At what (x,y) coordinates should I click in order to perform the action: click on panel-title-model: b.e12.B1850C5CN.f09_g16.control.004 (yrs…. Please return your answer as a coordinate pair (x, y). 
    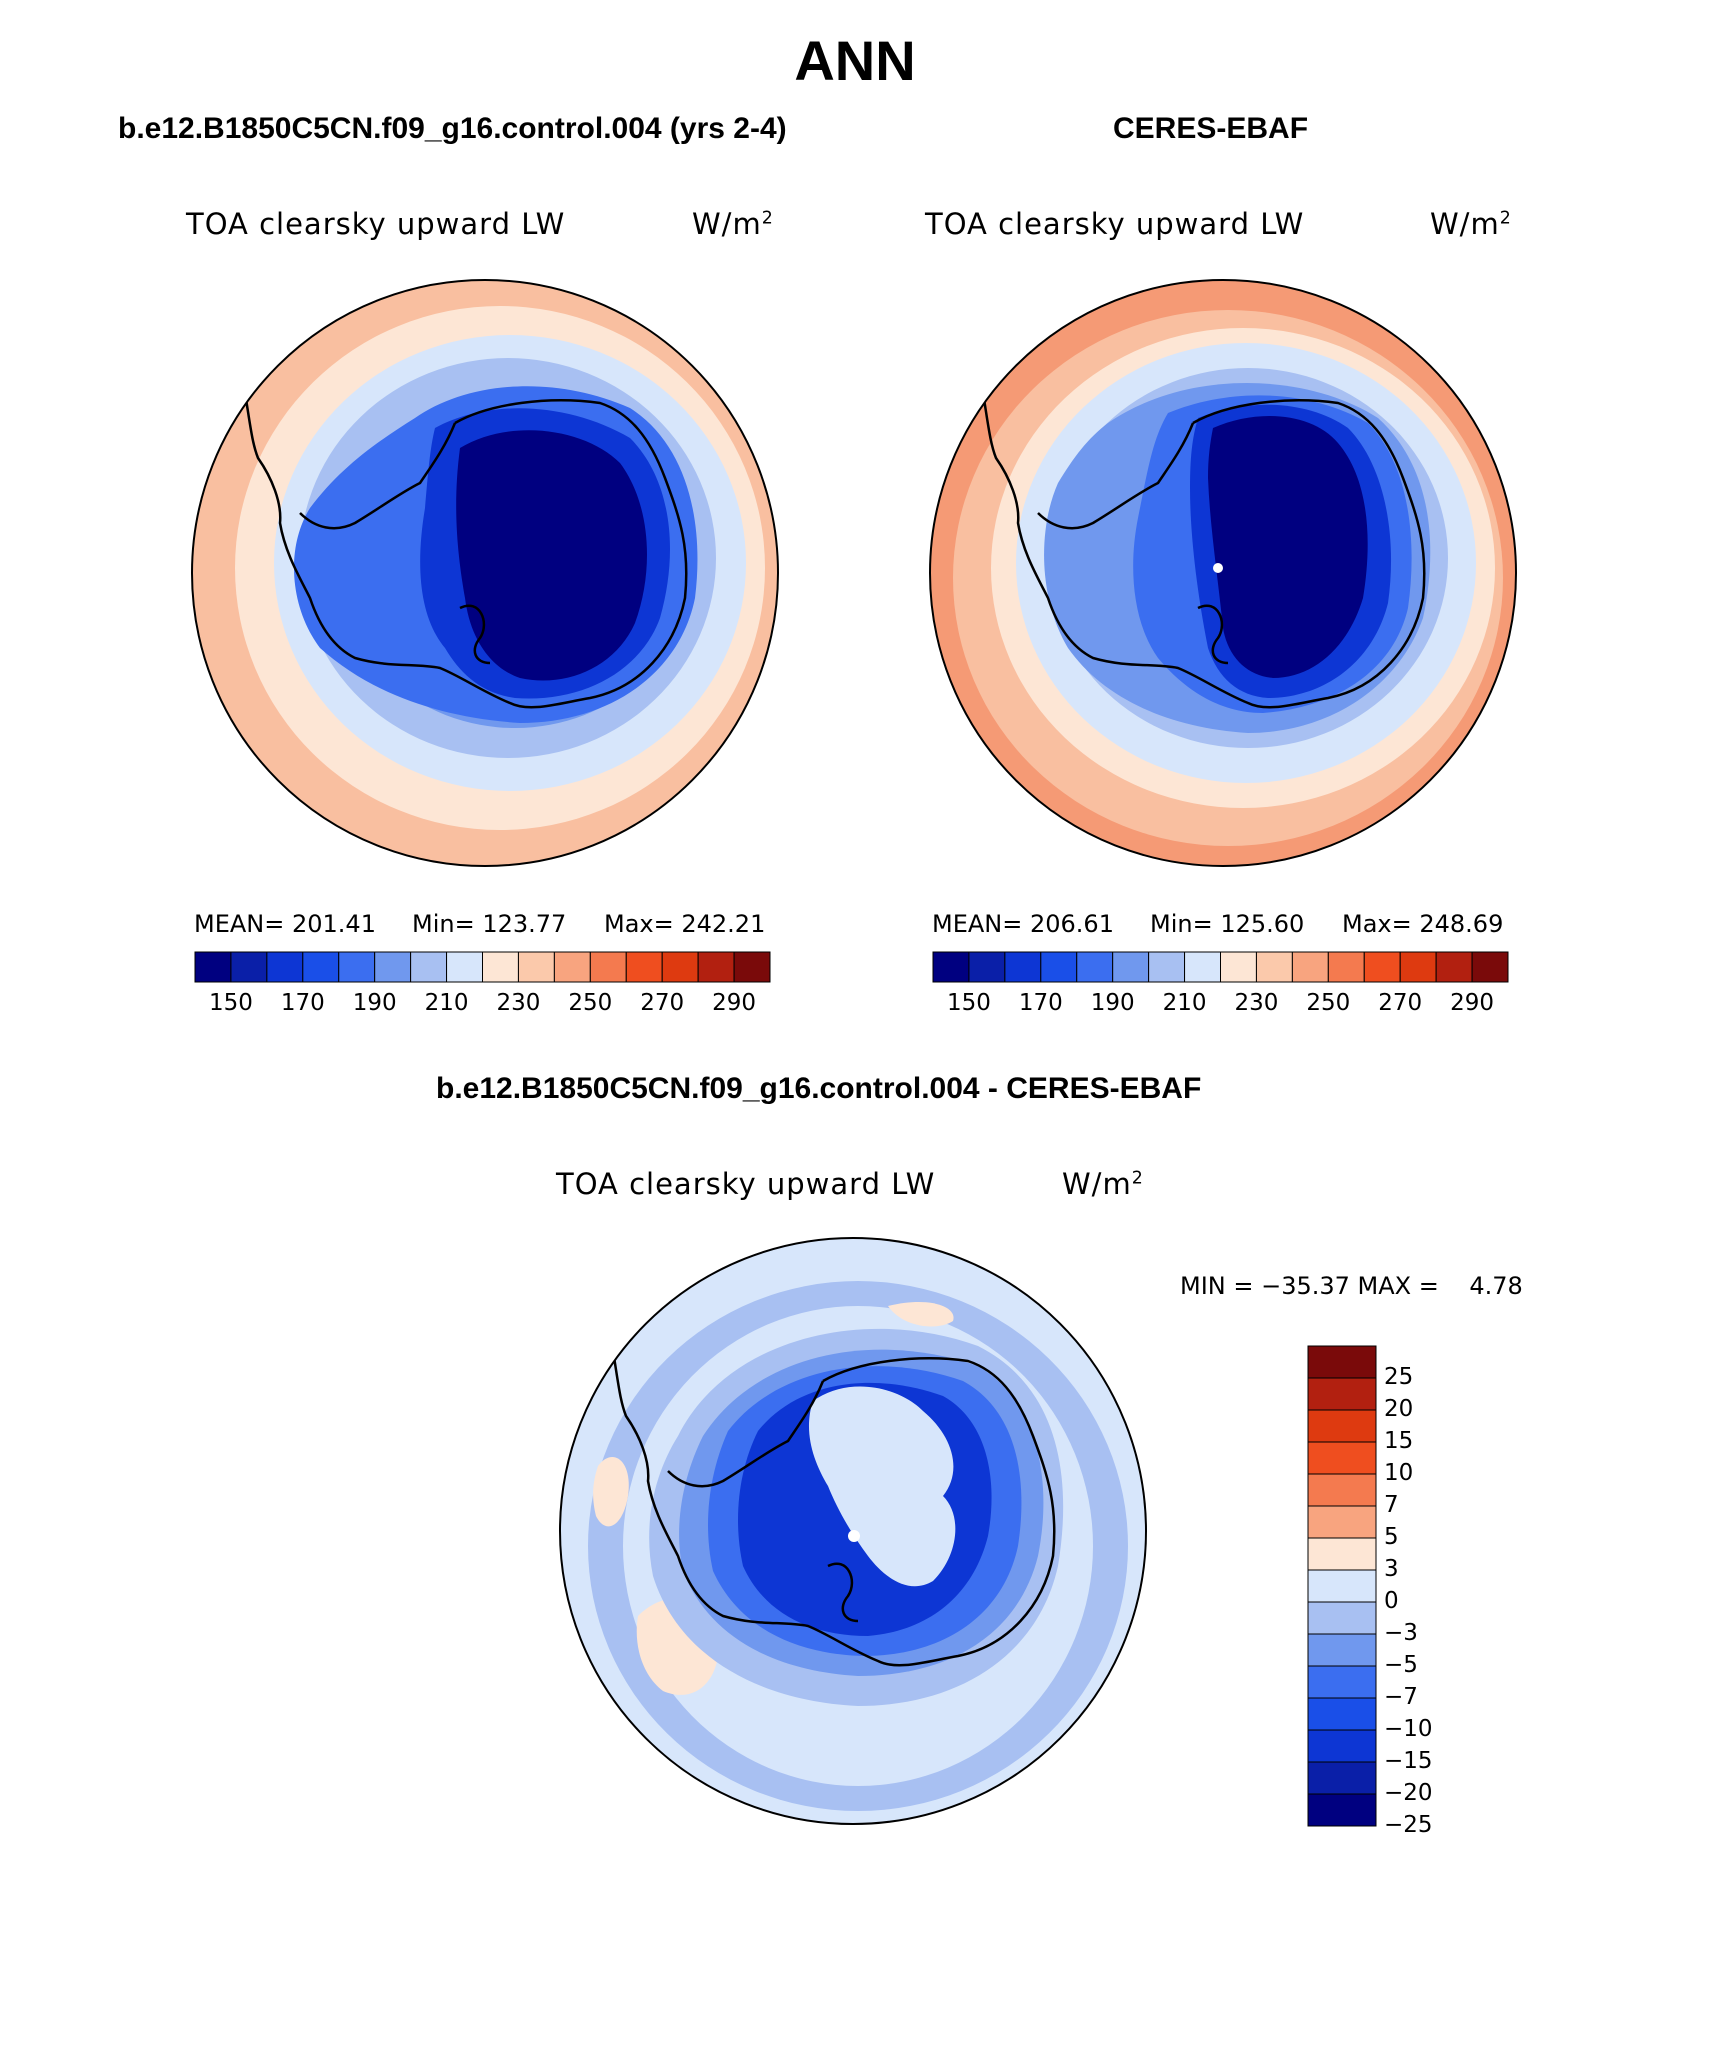
    Looking at the image, I should click on (452, 128).